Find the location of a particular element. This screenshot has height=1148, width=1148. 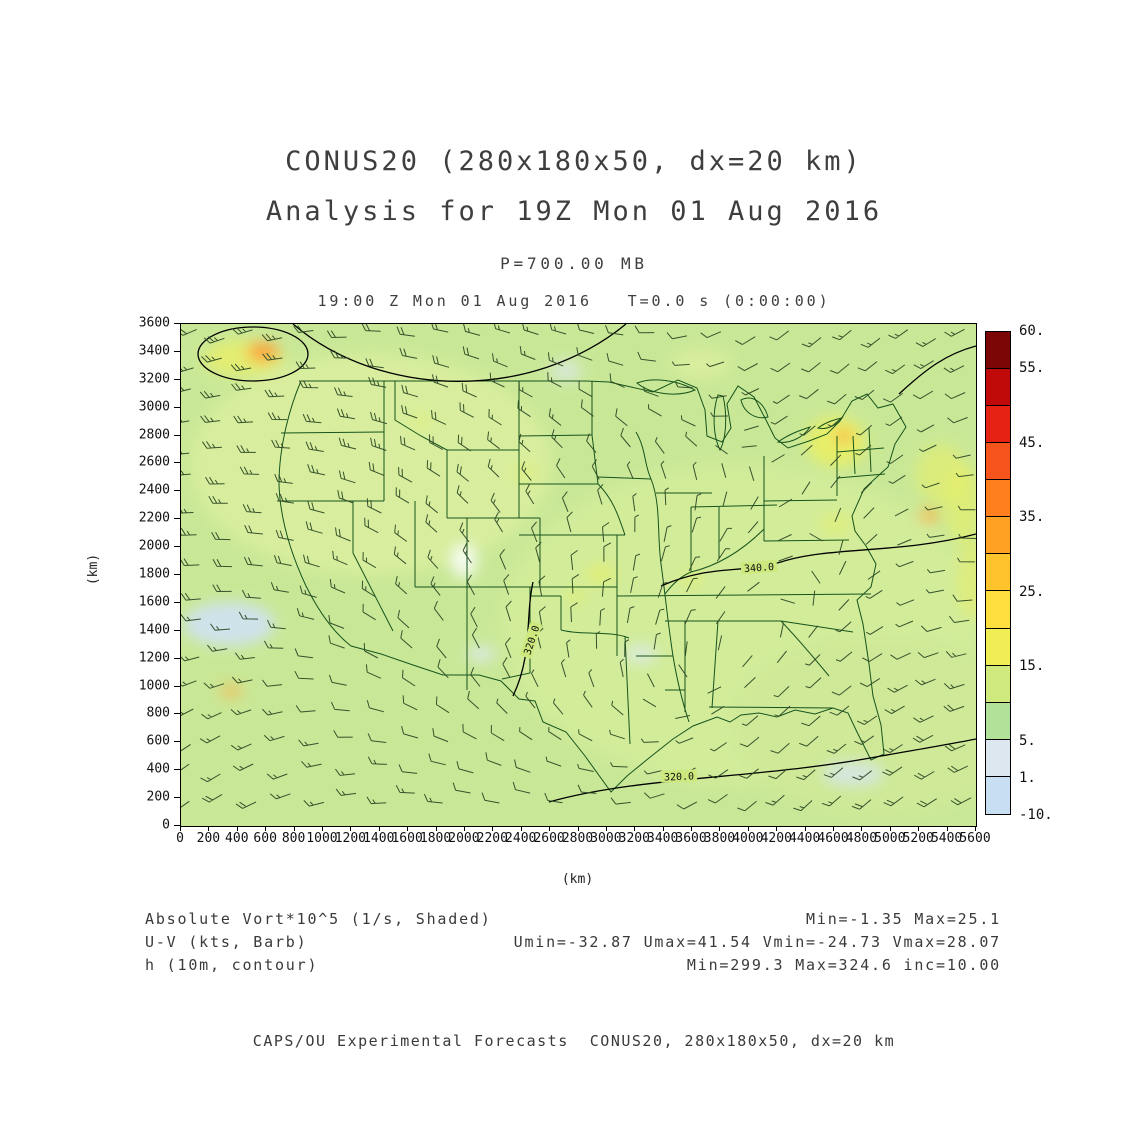

x-tick-label: 2600 is located at coordinates (549, 838).